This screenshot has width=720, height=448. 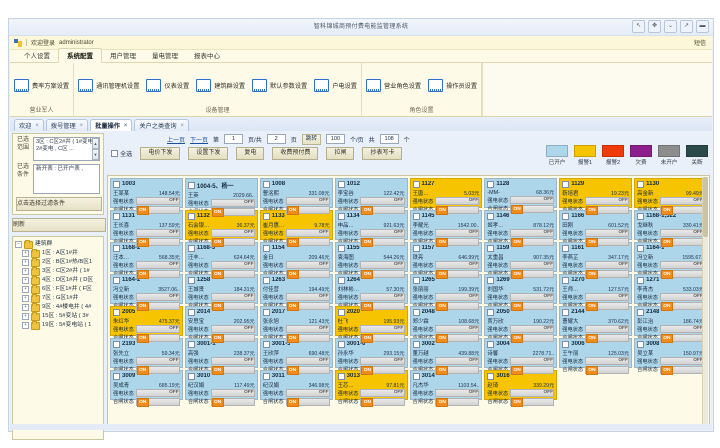 I want to click on tab-batch-operation: 批量操作 ×, so click(x=111, y=125).